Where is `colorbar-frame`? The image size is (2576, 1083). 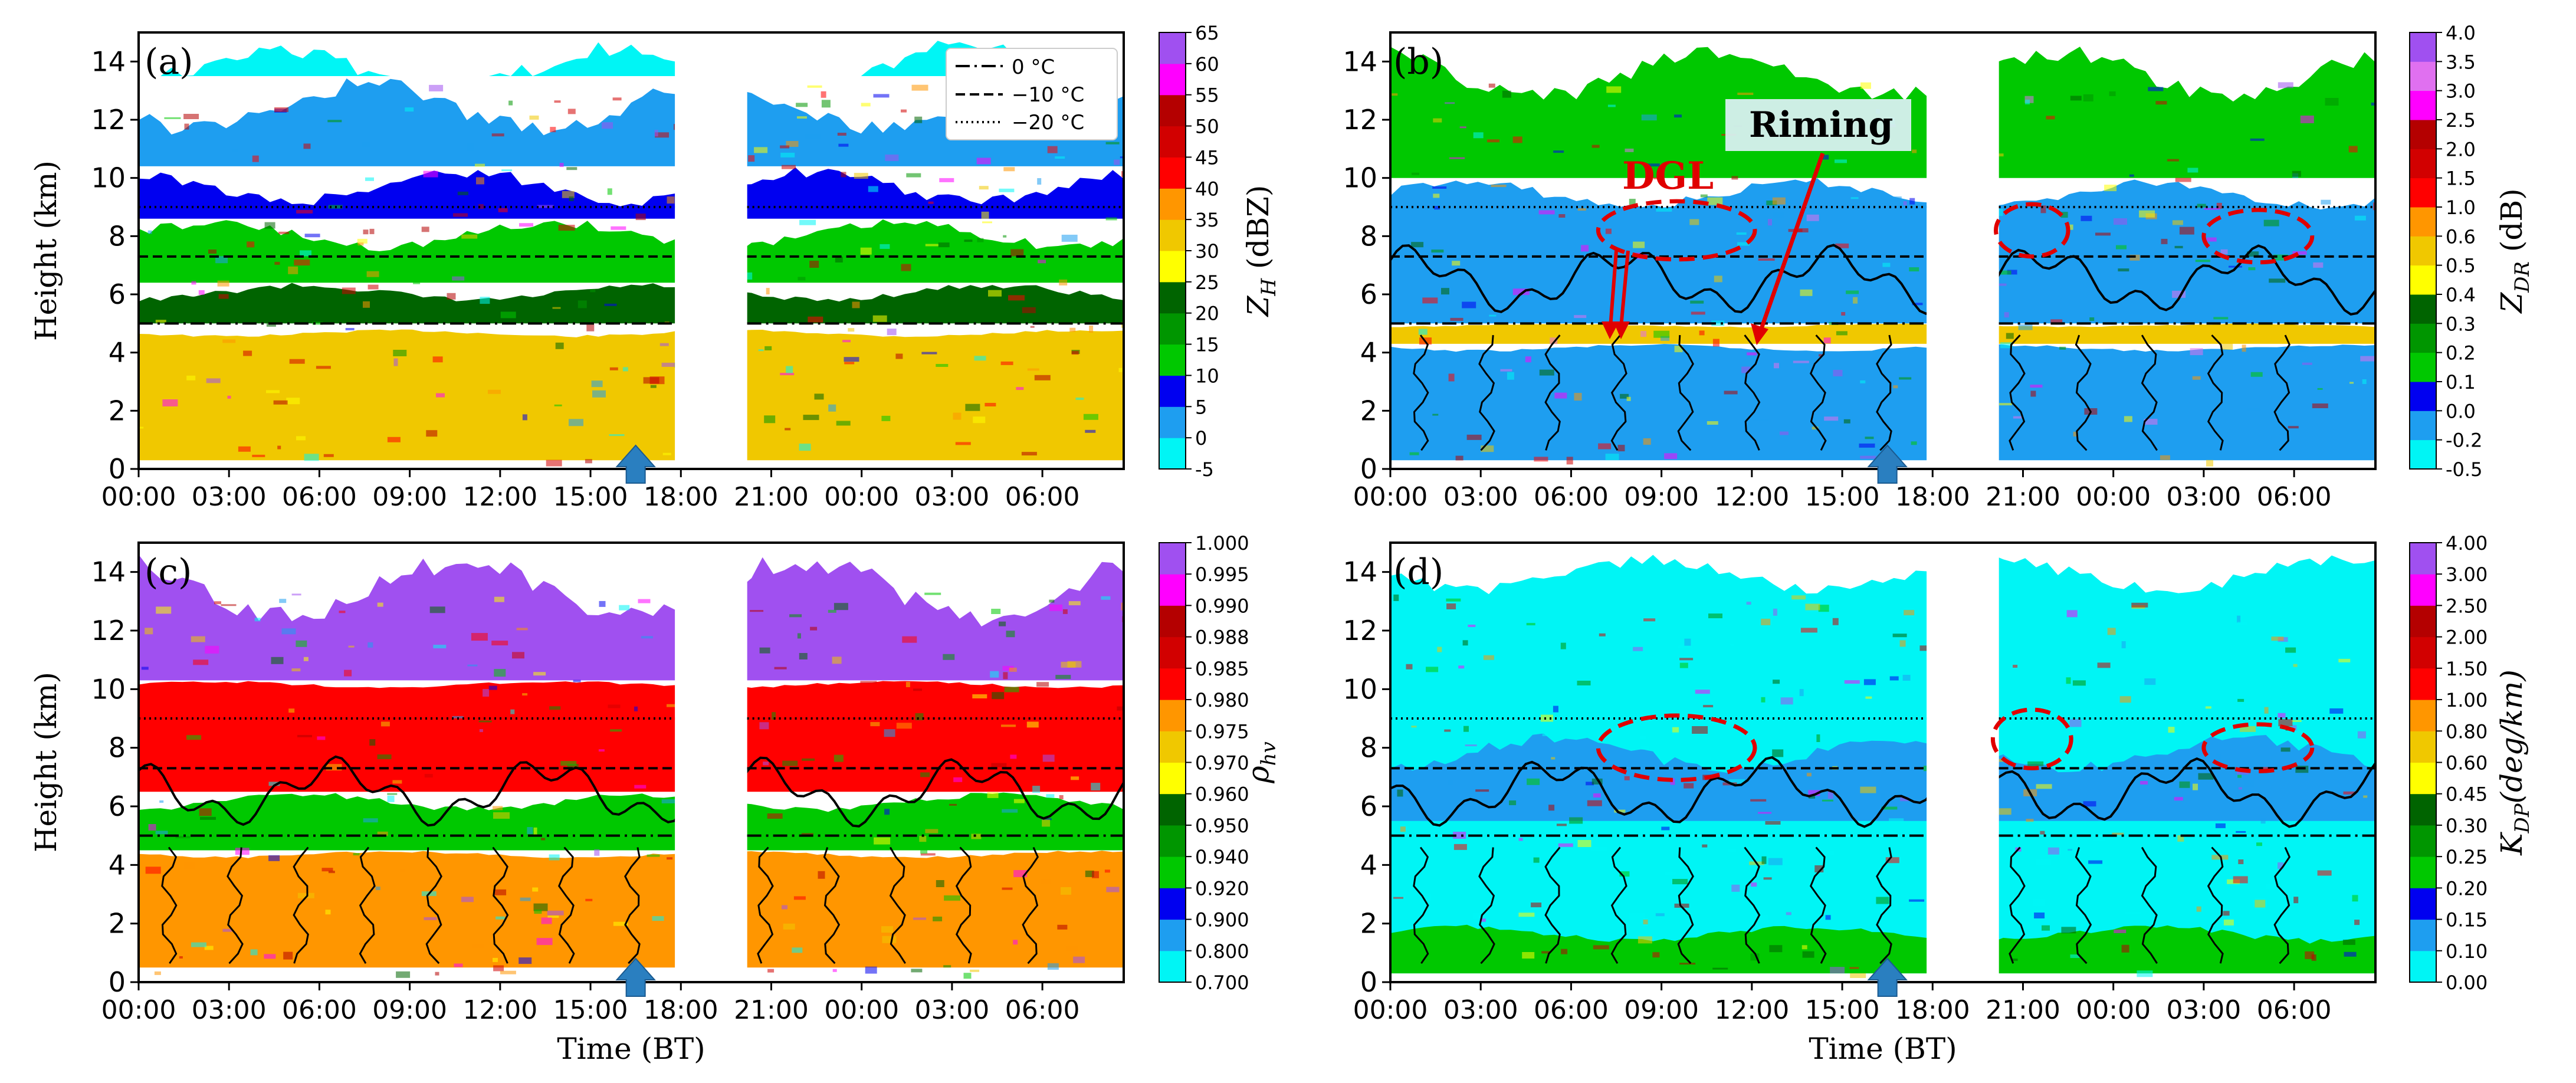
colorbar-frame is located at coordinates (2423, 251).